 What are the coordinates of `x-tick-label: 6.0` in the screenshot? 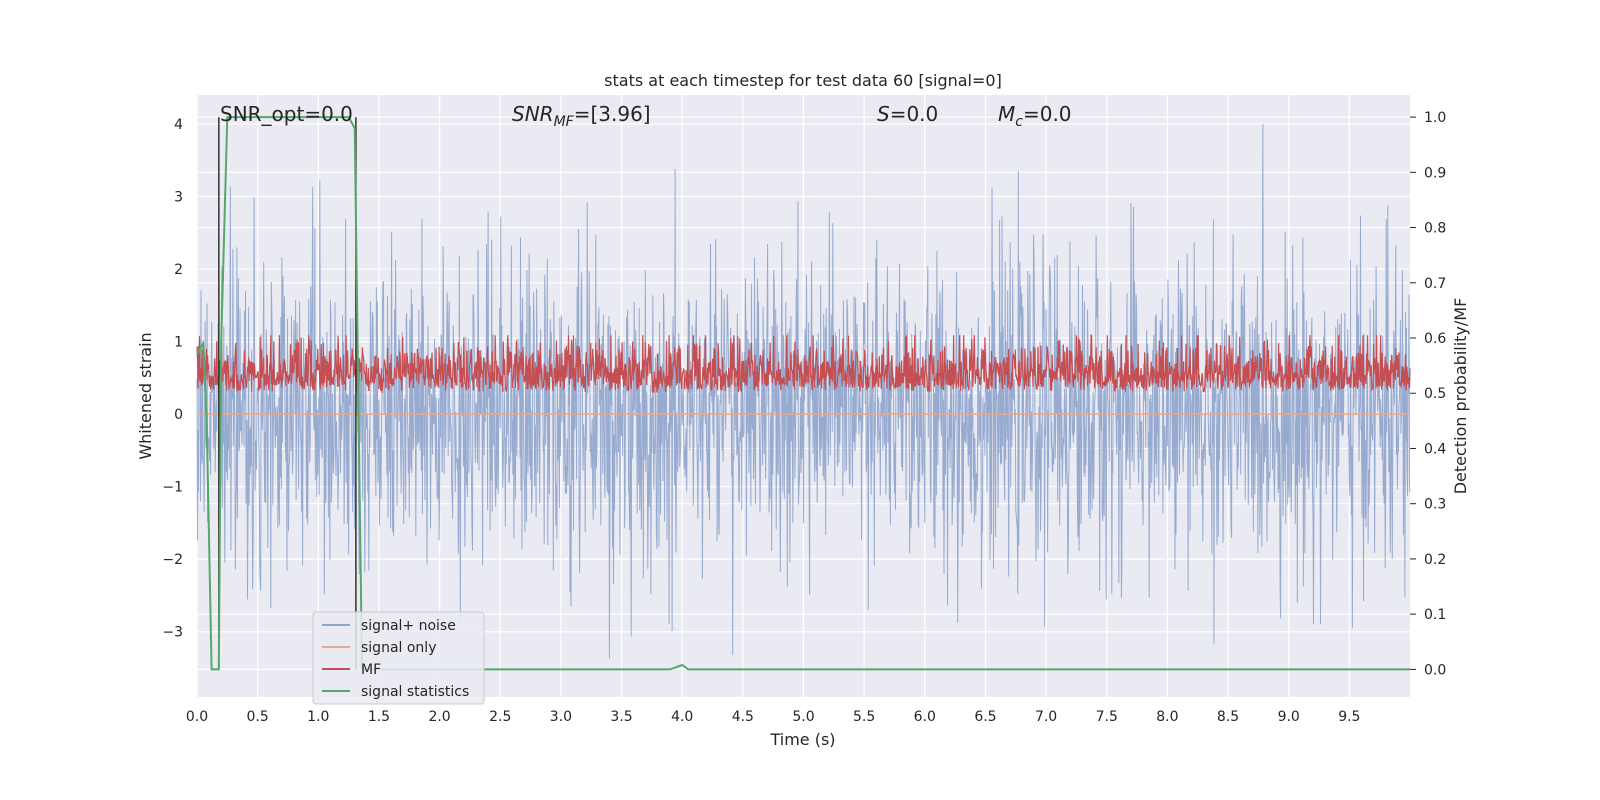 It's located at (925, 717).